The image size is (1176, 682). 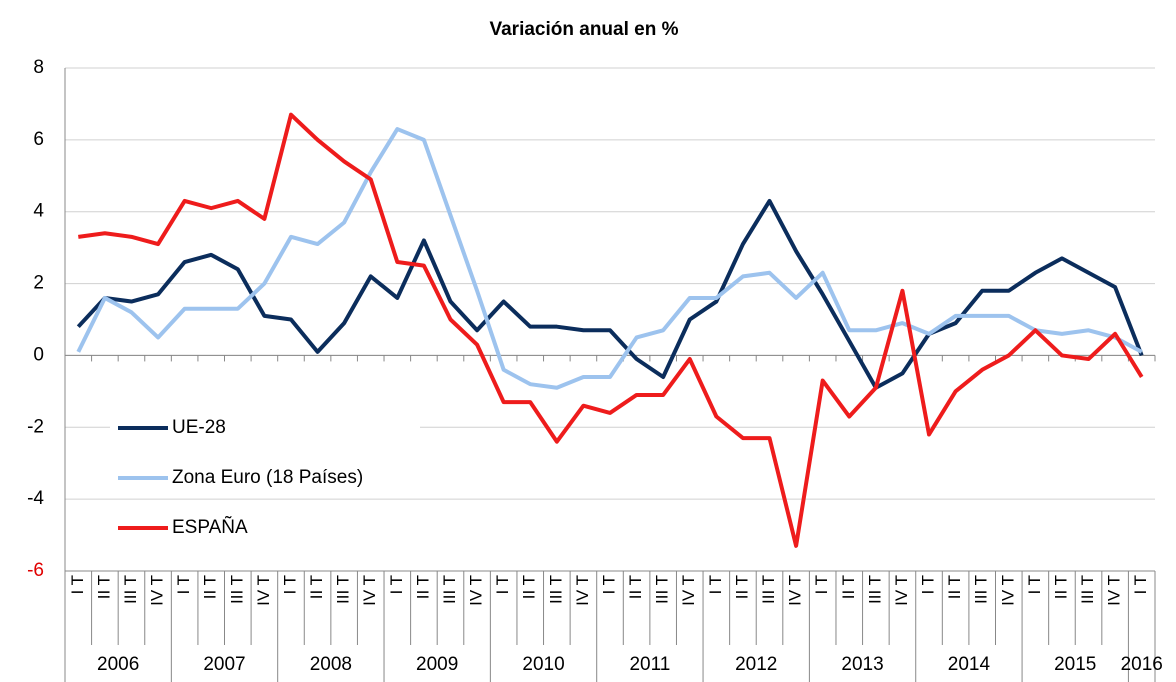 I want to click on y-tick-label: -2, so click(x=35, y=426).